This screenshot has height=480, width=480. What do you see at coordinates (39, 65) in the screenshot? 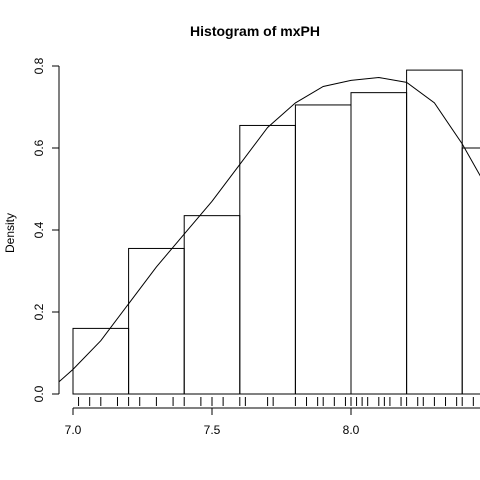
I see `y-tick-label: 0.8` at bounding box center [39, 65].